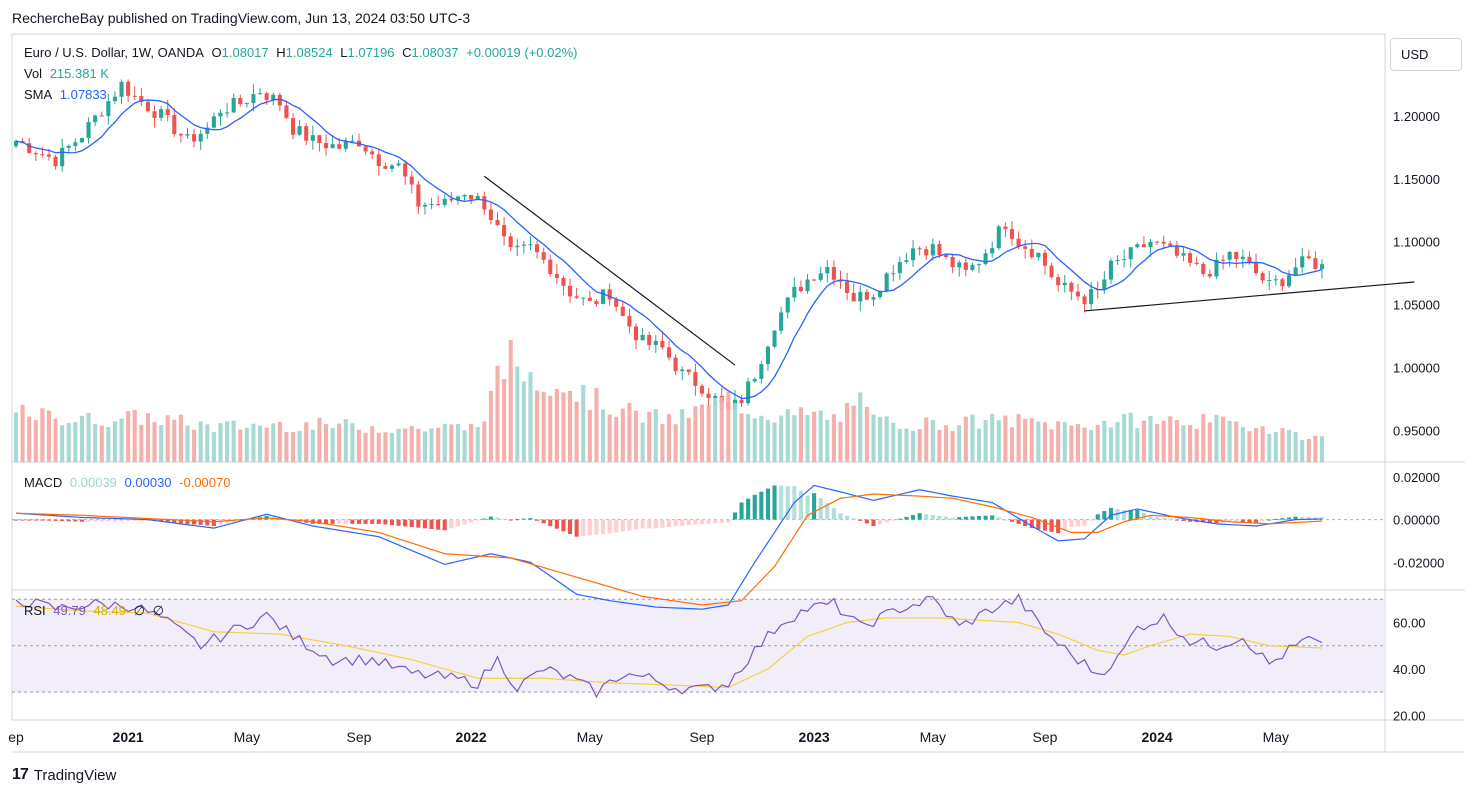 The image size is (1479, 798). Describe the element at coordinates (1416, 520) in the screenshot. I see `macd-tick-label: 0.00000` at that location.